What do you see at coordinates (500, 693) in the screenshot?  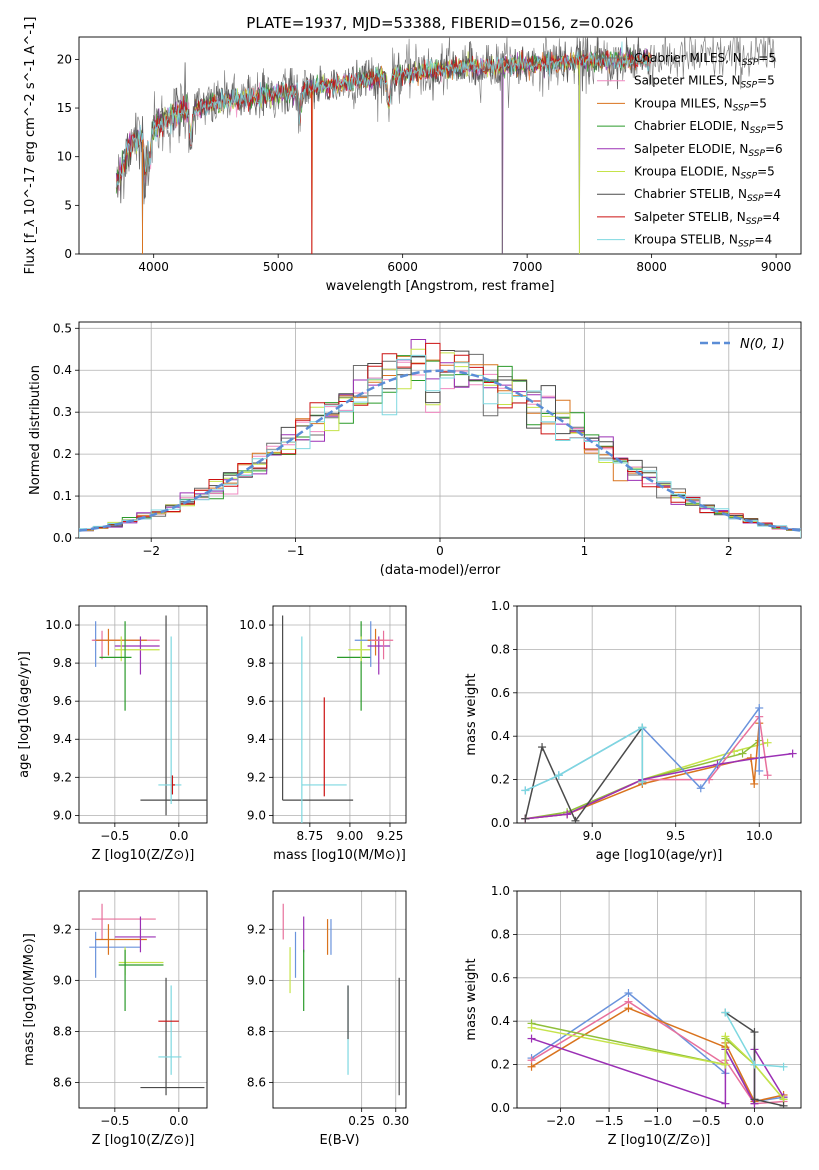 I see `y-tick-label: 0.6` at bounding box center [500, 693].